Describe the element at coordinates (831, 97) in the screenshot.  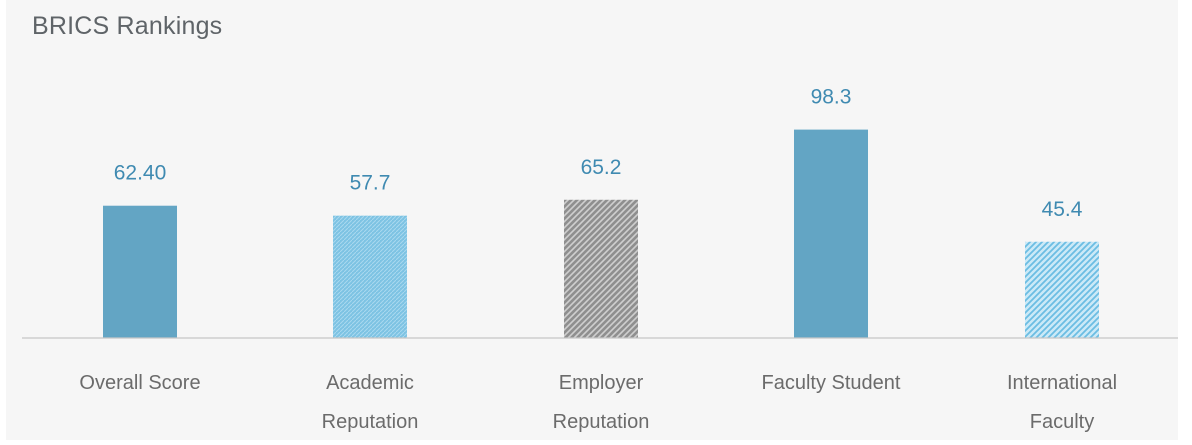
I see `bar-value-label: 98.3` at that location.